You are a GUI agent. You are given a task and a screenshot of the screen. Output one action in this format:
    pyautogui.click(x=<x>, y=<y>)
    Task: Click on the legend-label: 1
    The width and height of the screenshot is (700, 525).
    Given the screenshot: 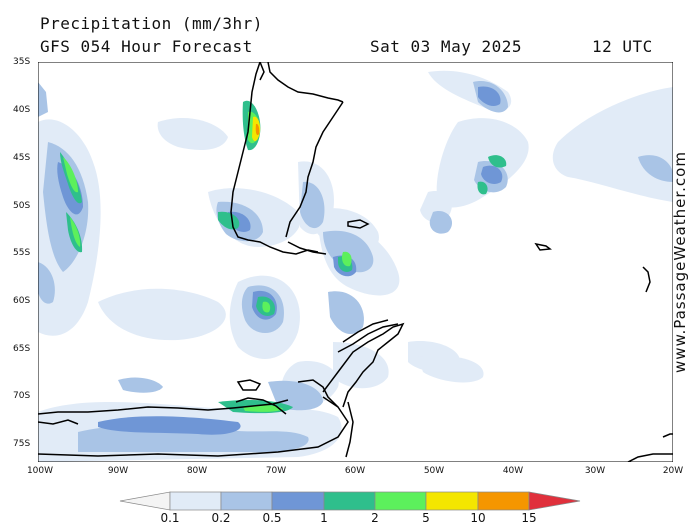 What is the action you would take?
    pyautogui.click(x=324, y=518)
    